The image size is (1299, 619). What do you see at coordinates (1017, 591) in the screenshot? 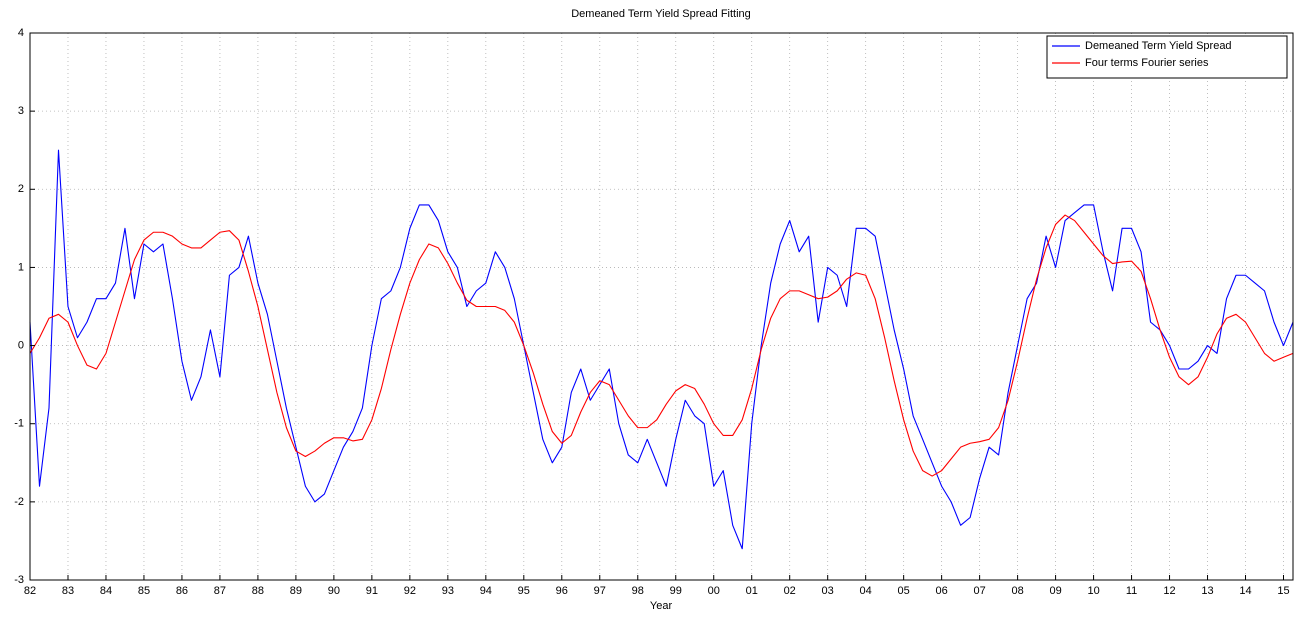
I see `x-tick-label: 08` at bounding box center [1017, 591].